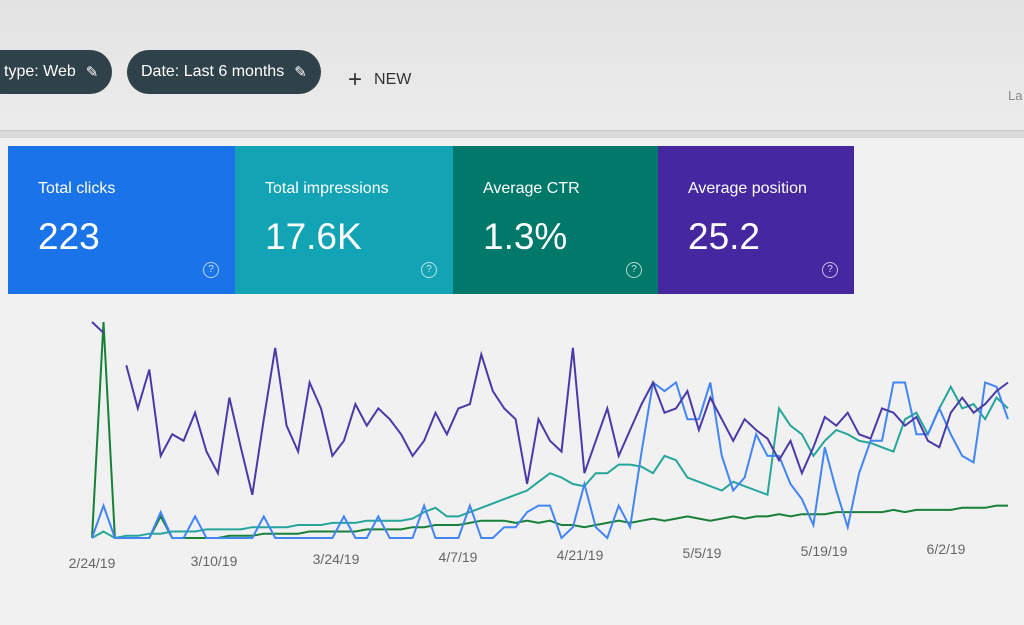  Describe the element at coordinates (747, 188) in the screenshot. I see `card-label: Average position` at that location.